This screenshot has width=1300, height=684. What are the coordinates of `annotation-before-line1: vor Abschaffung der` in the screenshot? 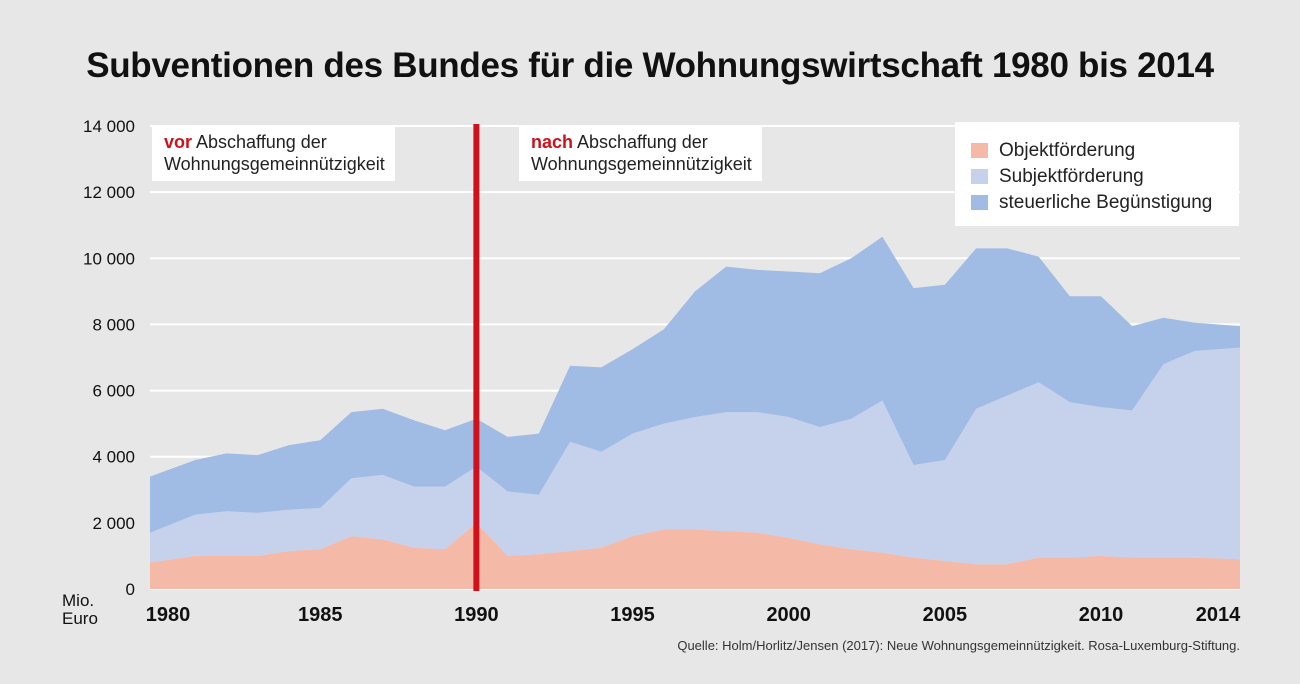 It's located at (274, 142).